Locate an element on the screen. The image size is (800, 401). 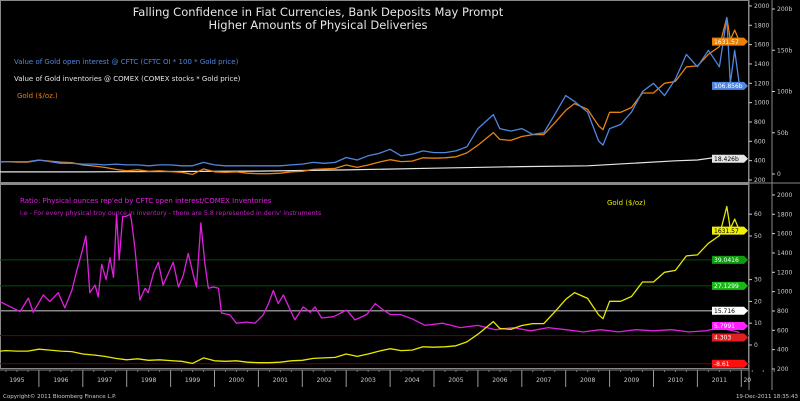
bottom-left-axis-tick-label: 30 is located at coordinates (758, 280).